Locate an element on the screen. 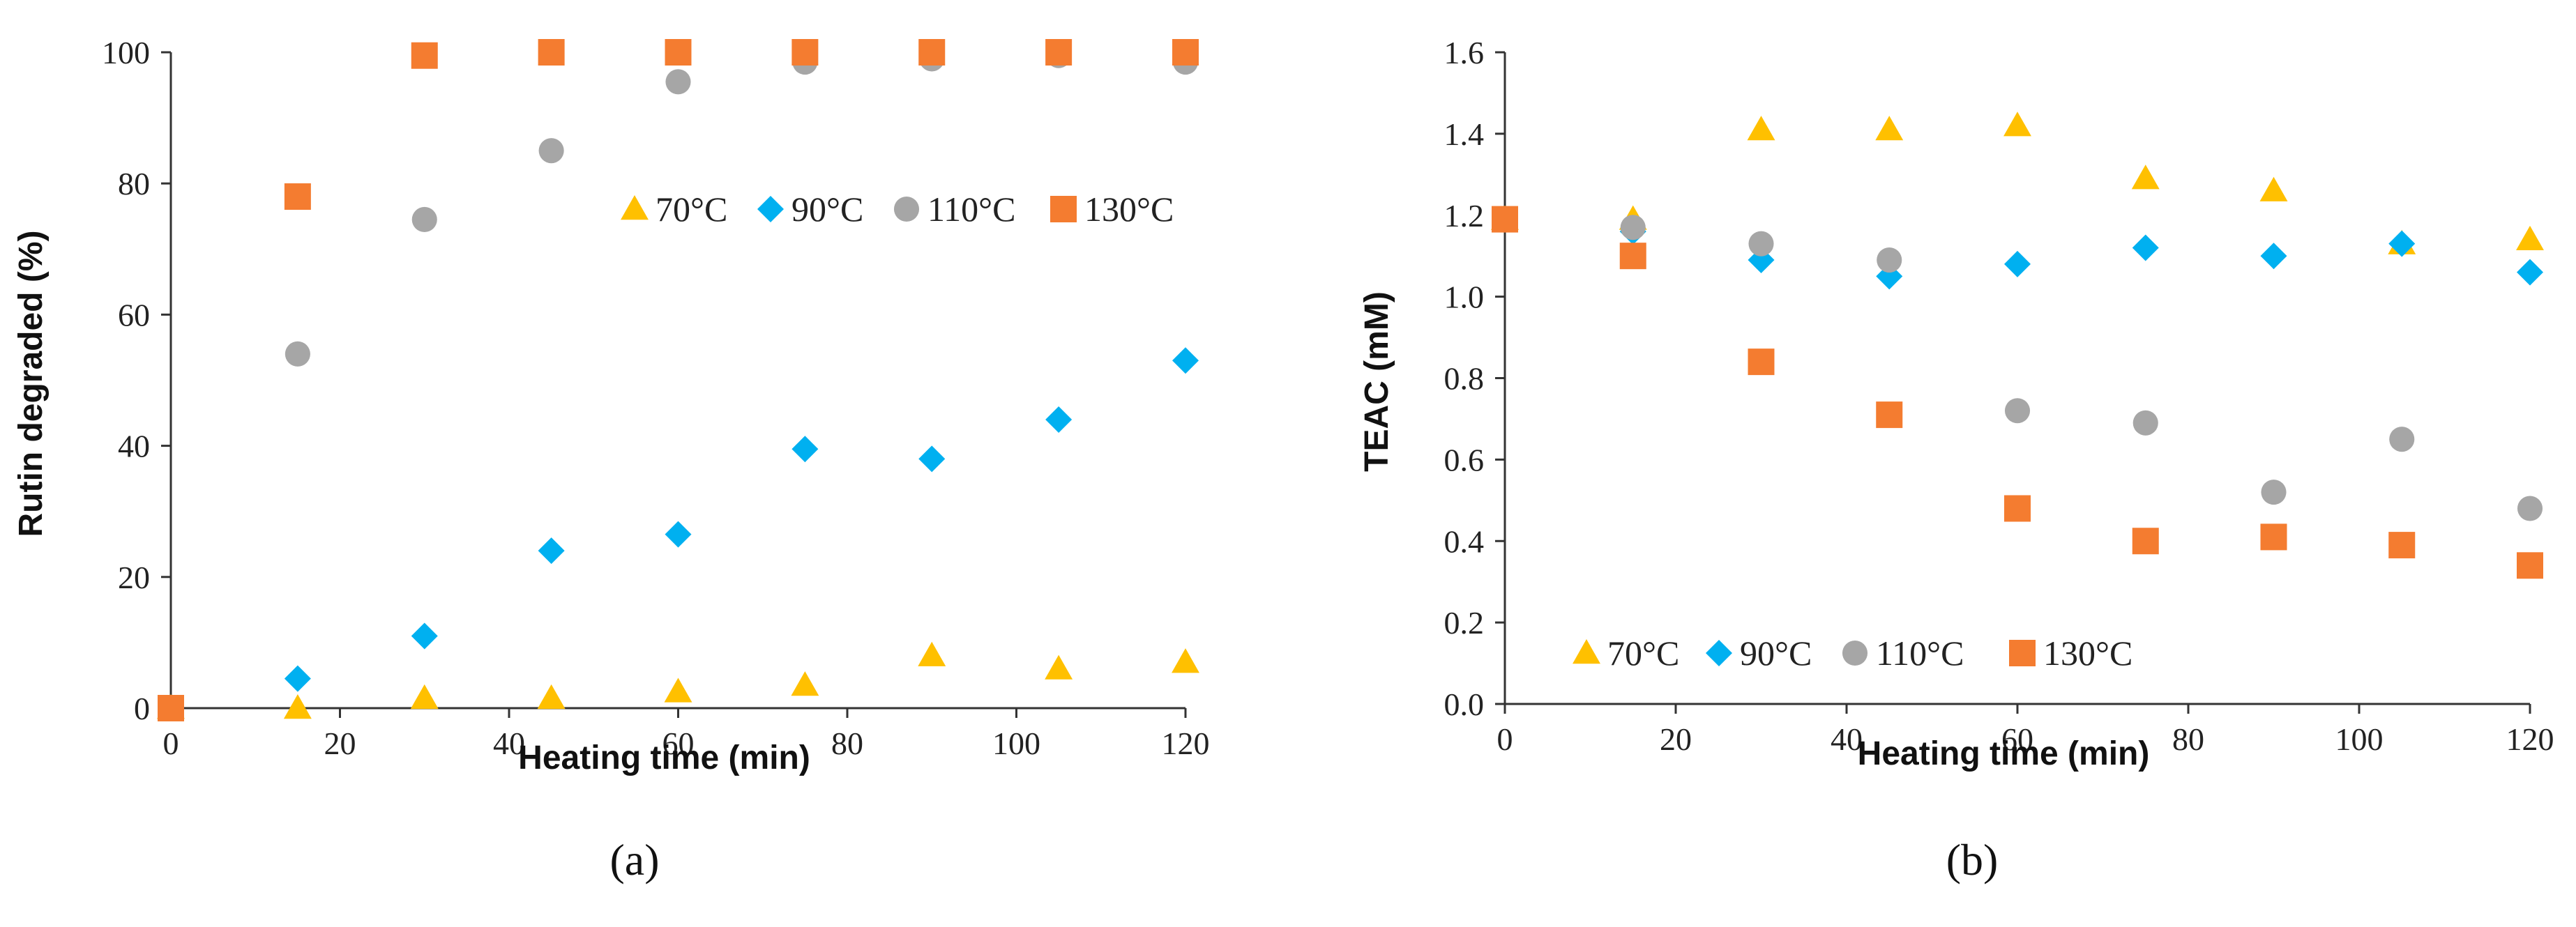 The height and width of the screenshot is (927, 2576). y-tick-label: 0.6 is located at coordinates (1464, 459).